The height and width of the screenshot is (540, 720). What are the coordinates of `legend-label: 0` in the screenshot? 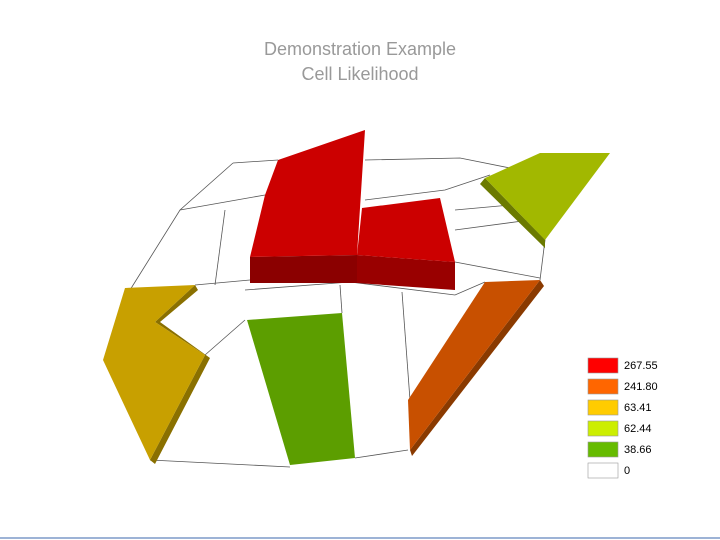 It's located at (627, 471).